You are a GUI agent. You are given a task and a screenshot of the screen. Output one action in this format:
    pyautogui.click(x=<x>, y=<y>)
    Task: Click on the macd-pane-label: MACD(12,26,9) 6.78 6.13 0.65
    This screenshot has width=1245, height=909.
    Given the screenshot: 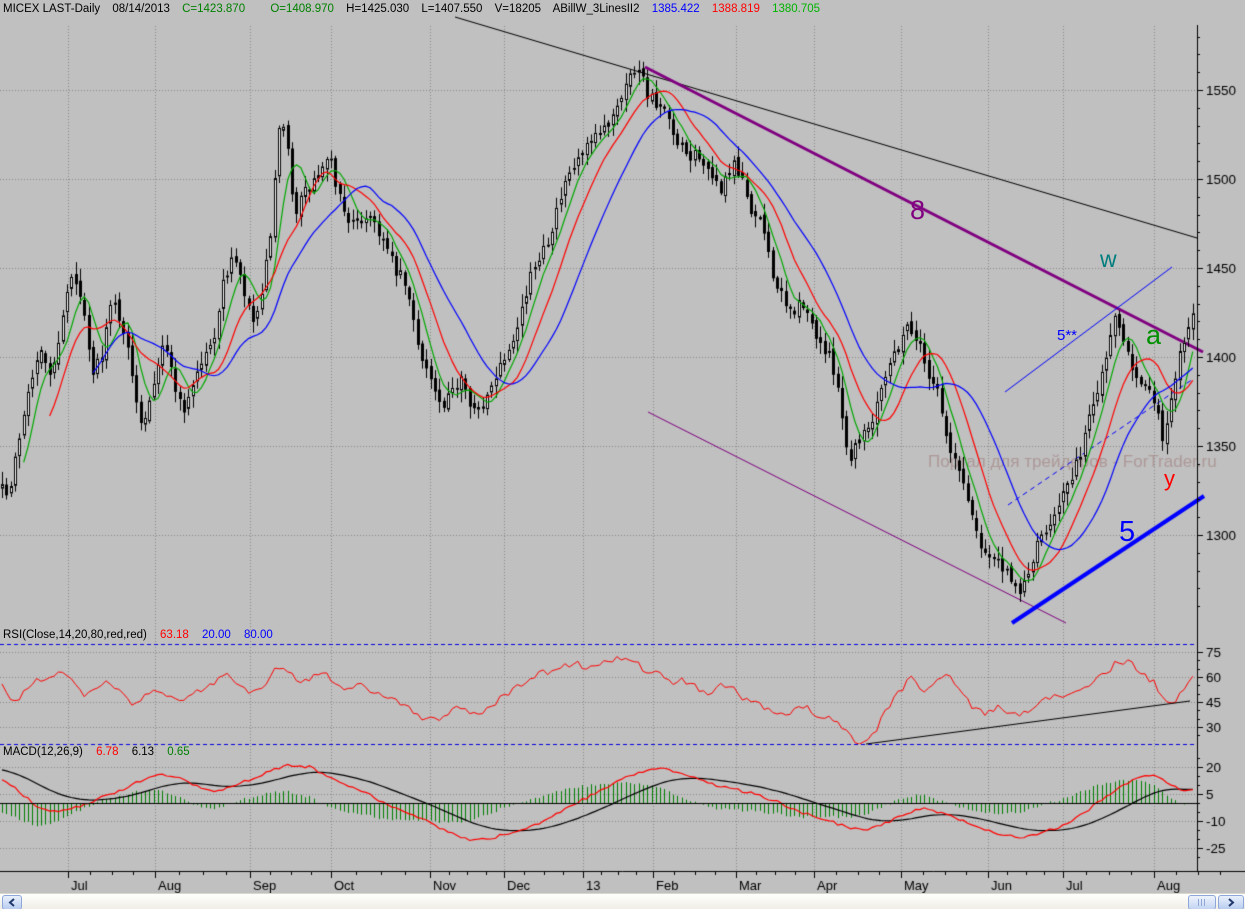 What is the action you would take?
    pyautogui.click(x=101, y=752)
    